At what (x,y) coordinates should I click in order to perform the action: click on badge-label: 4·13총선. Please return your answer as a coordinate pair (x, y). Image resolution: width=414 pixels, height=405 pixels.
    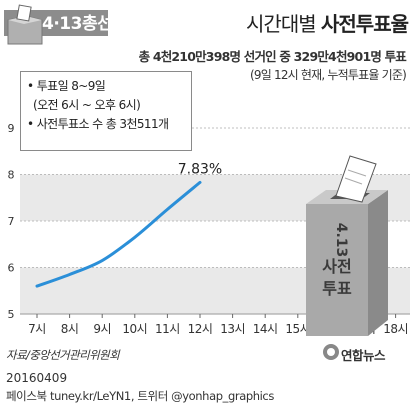
    Looking at the image, I should click on (77, 24).